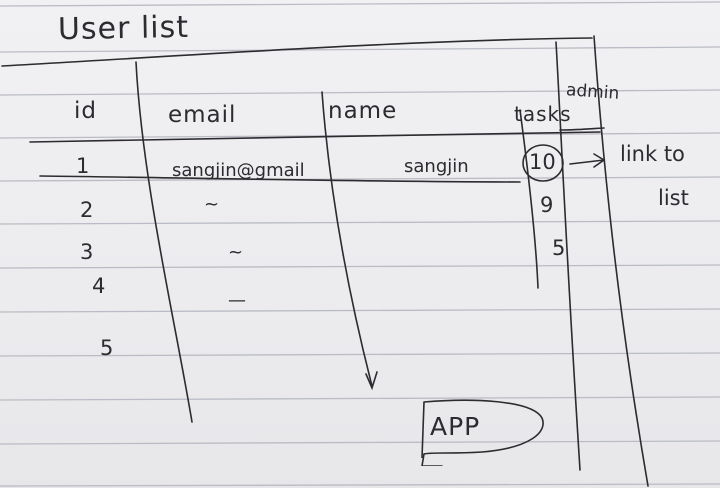 This screenshot has height=488, width=720. What do you see at coordinates (87, 210) in the screenshot?
I see `row-2-id: 2` at bounding box center [87, 210].